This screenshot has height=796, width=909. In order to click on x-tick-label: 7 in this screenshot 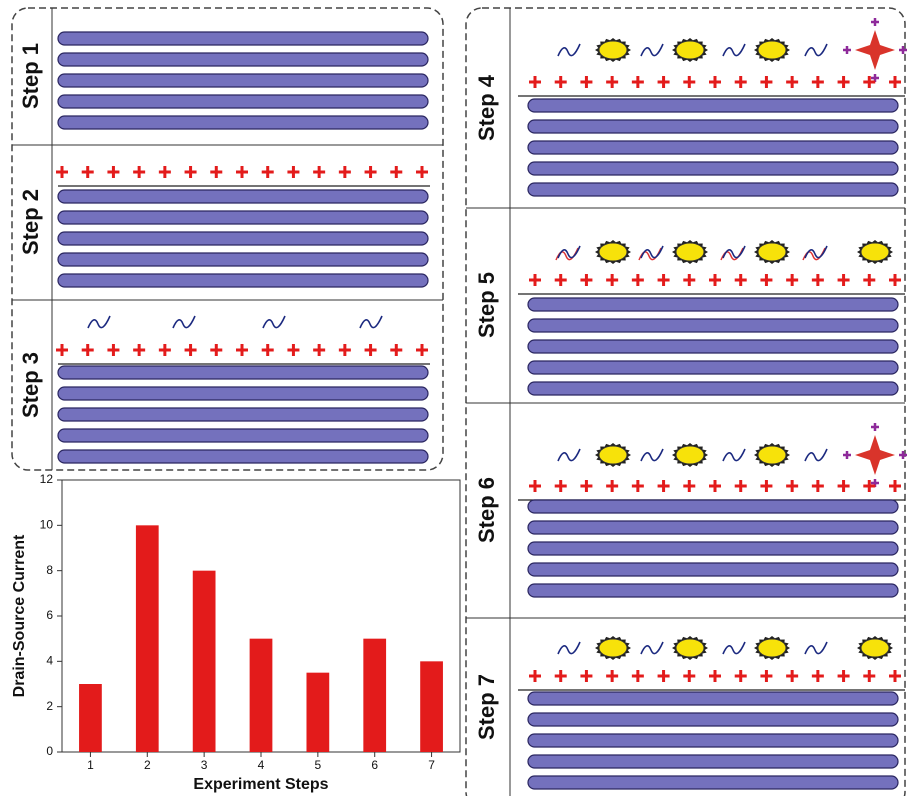, I will do `click(431, 765)`.